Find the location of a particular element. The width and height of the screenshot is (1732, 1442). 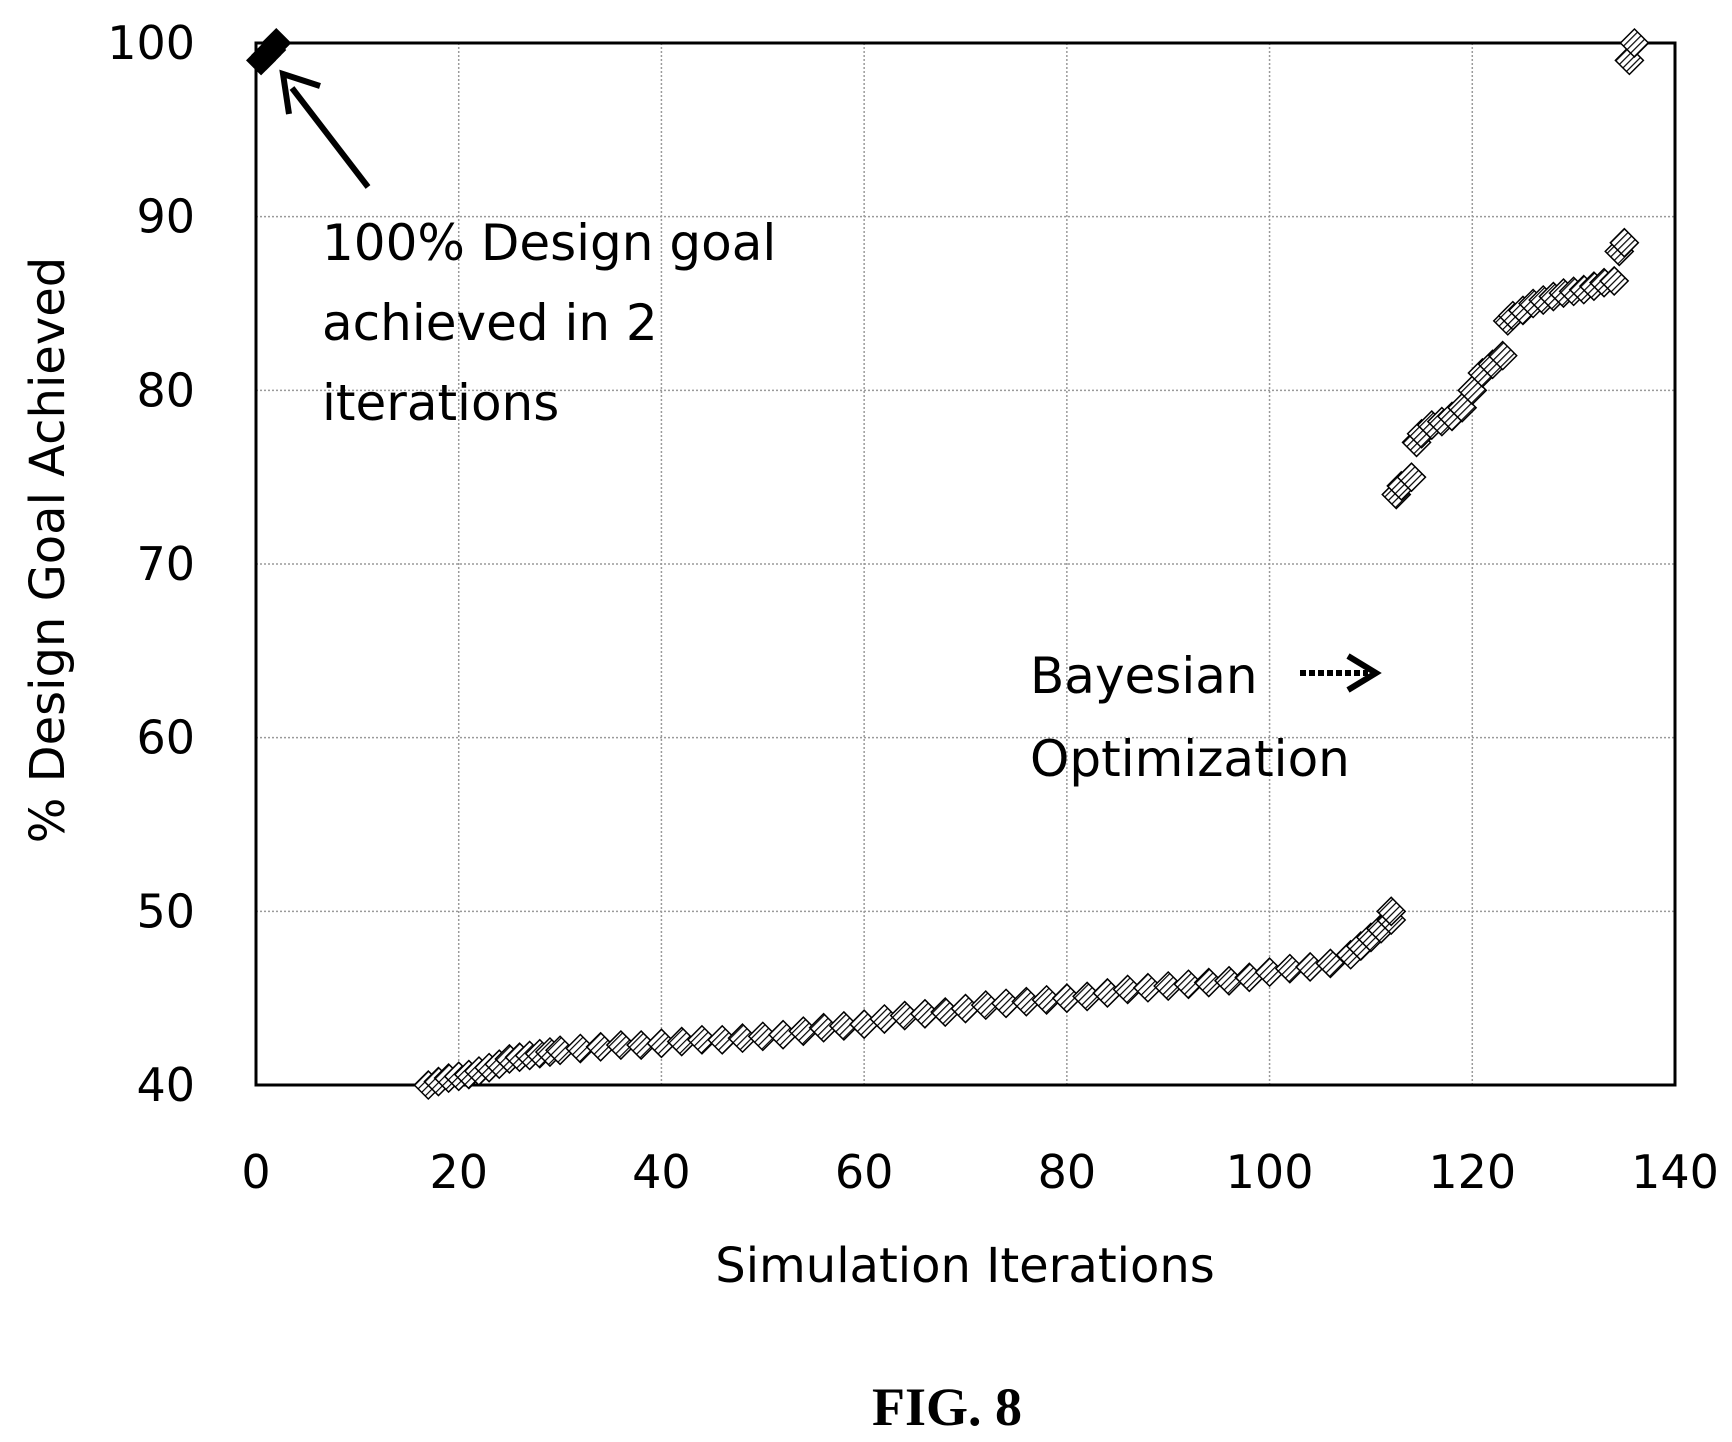

y-tick-label: 100 is located at coordinates (151, 43).